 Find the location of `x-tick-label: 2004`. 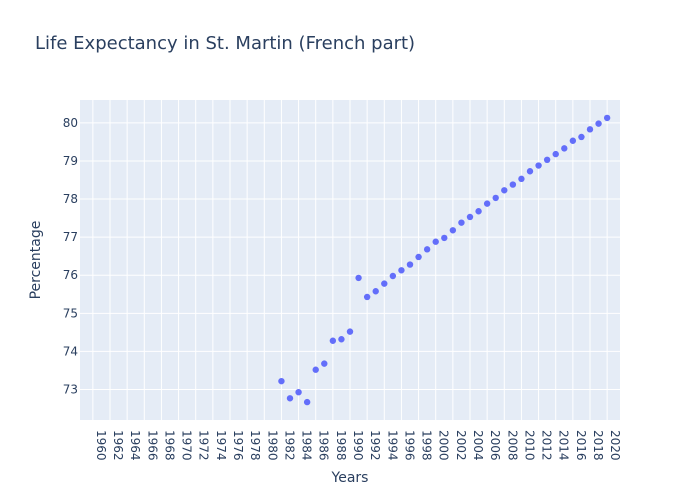

x-tick-label: 2004 is located at coordinates (478, 445).